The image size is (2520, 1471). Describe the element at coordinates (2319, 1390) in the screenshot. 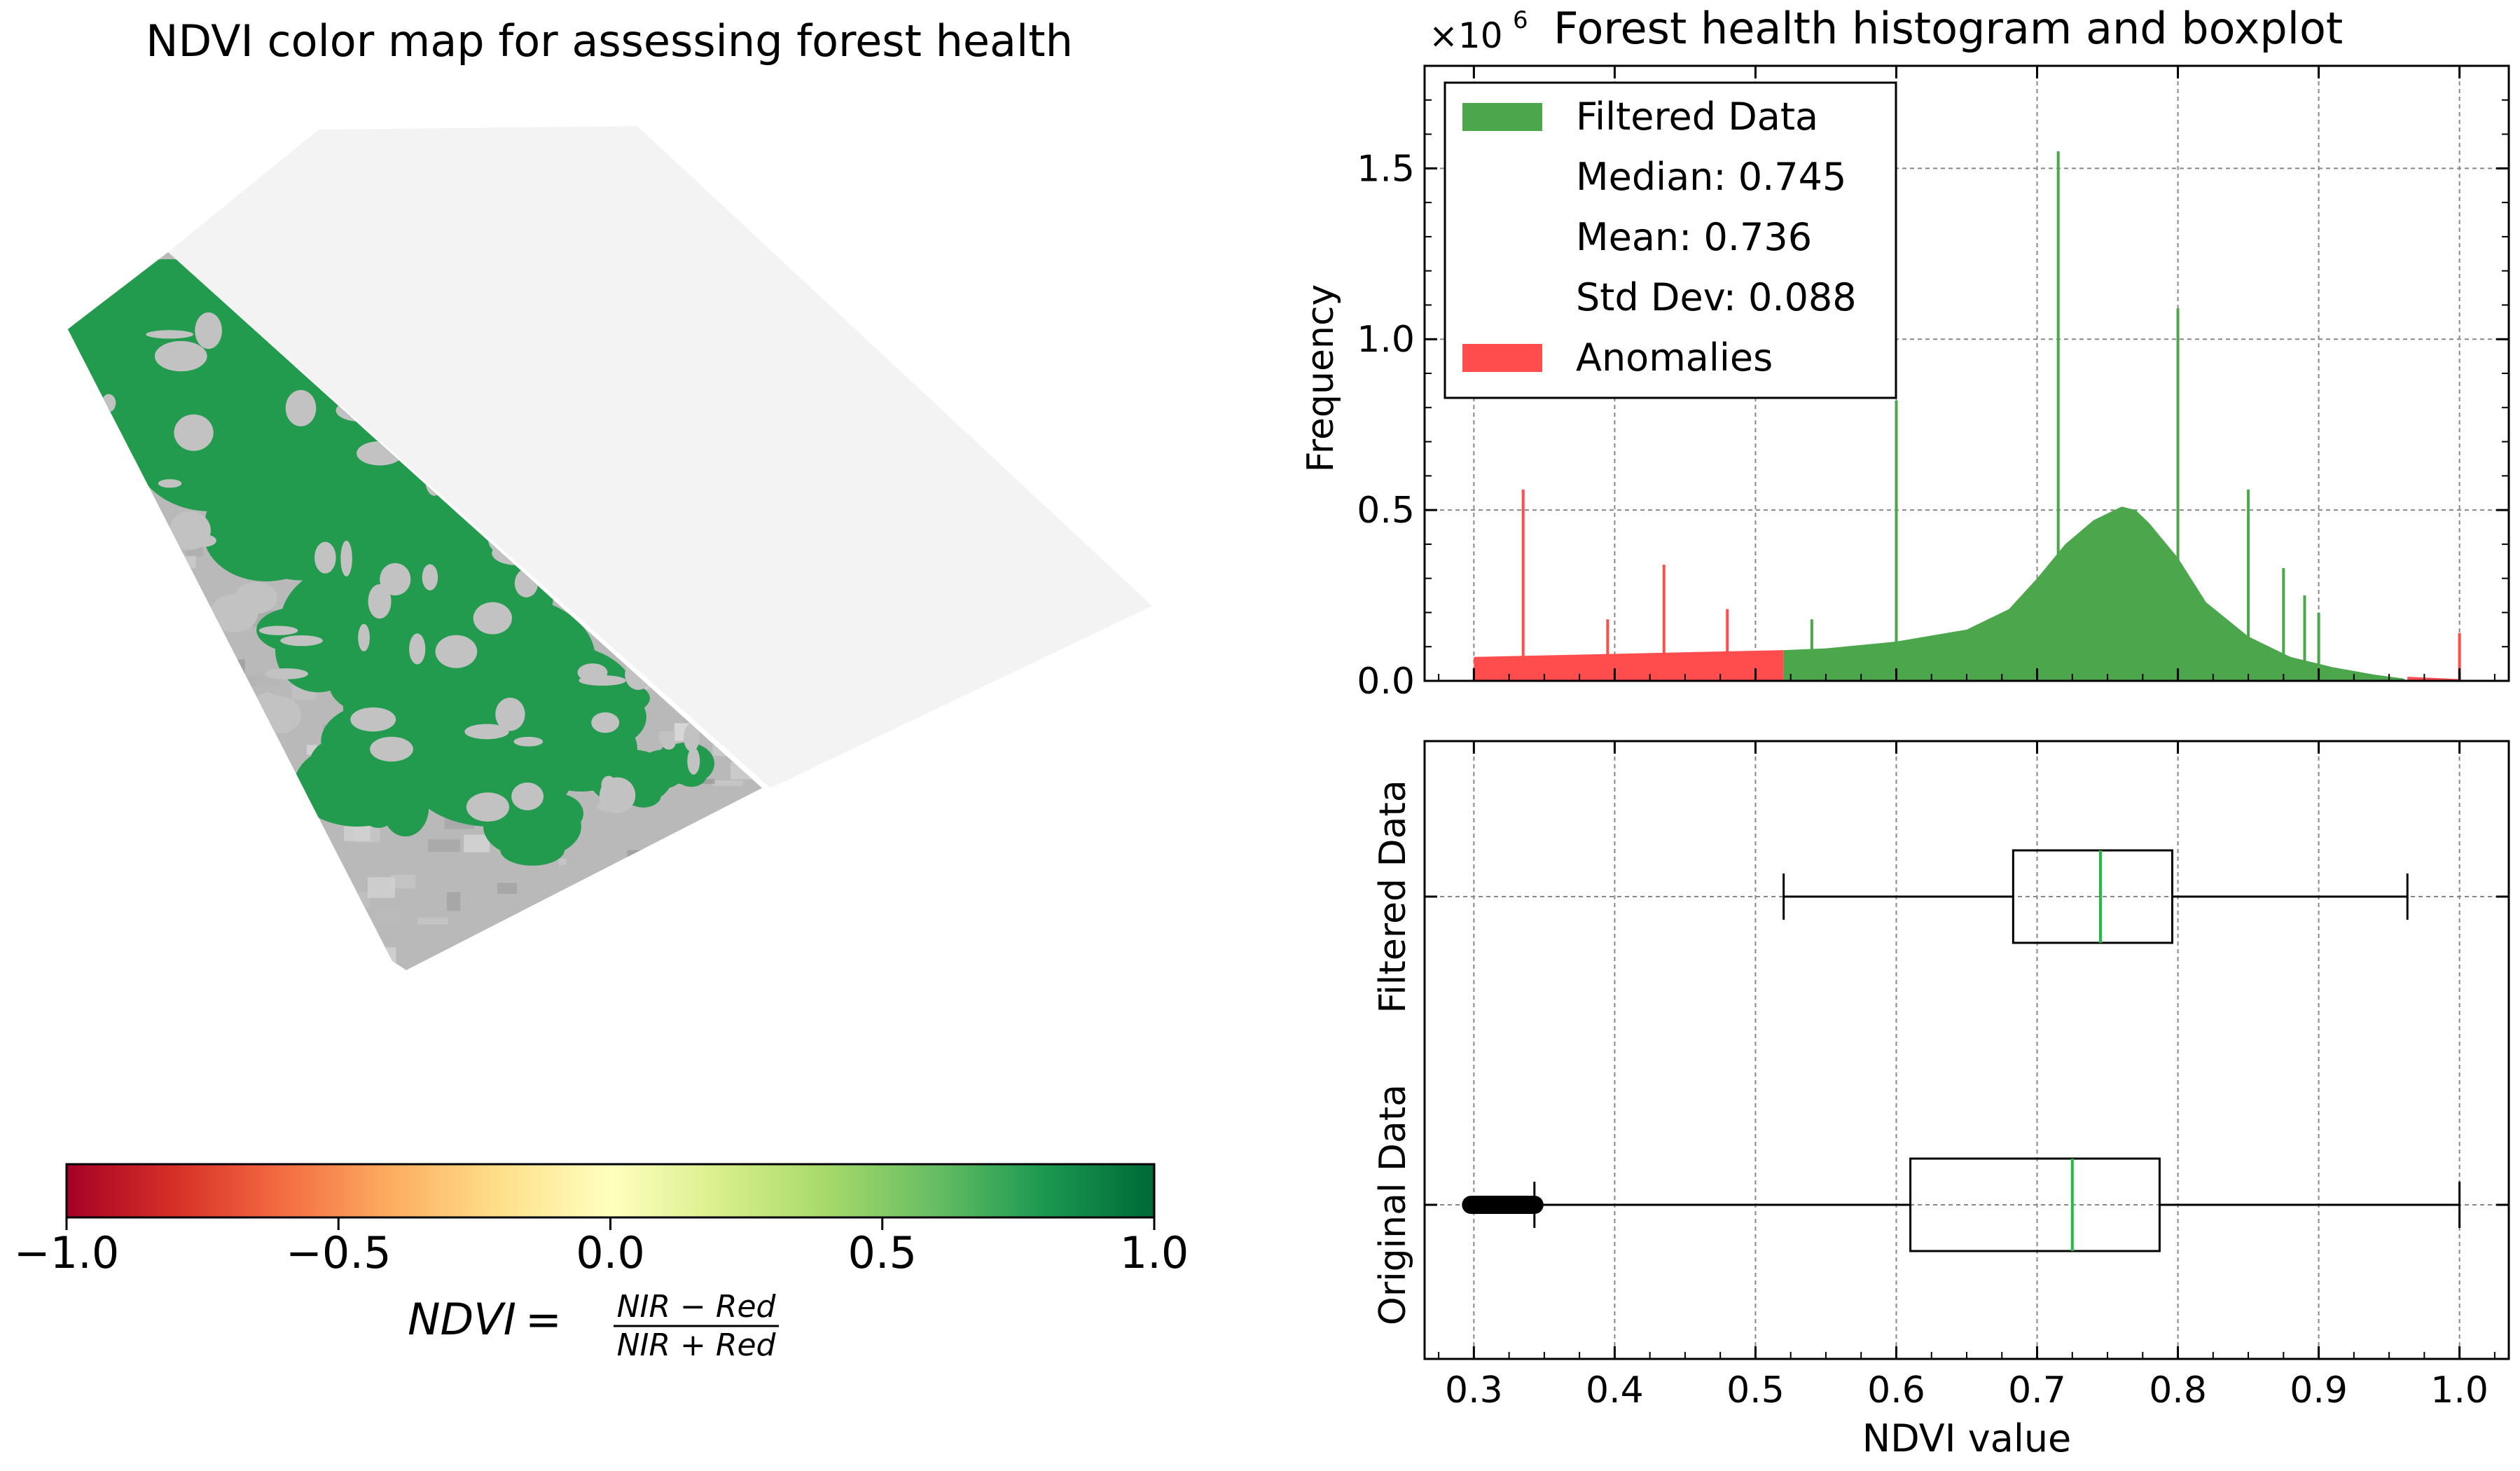

I see `boxplot-x-tick-label: 0.9` at that location.